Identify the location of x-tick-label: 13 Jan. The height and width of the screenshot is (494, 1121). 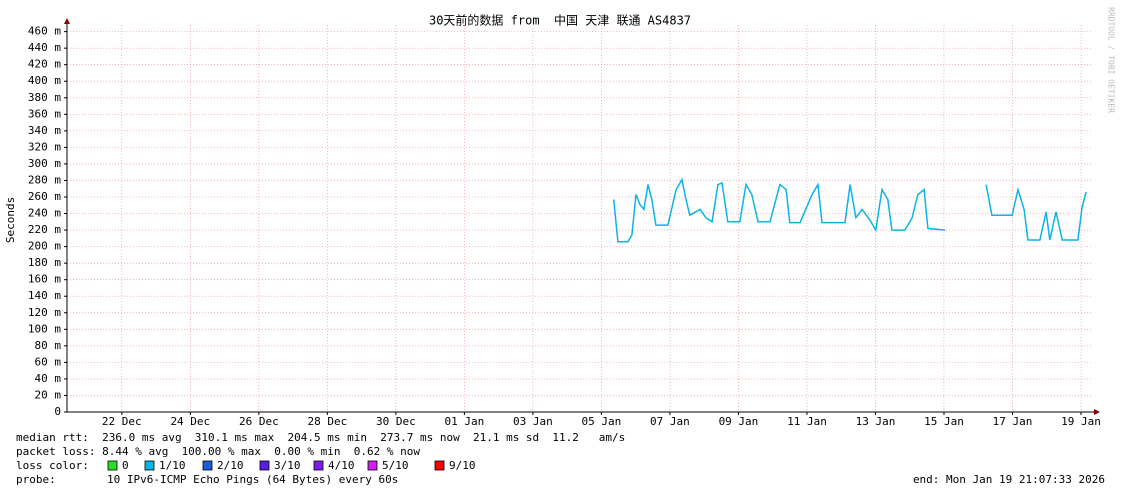
(876, 421).